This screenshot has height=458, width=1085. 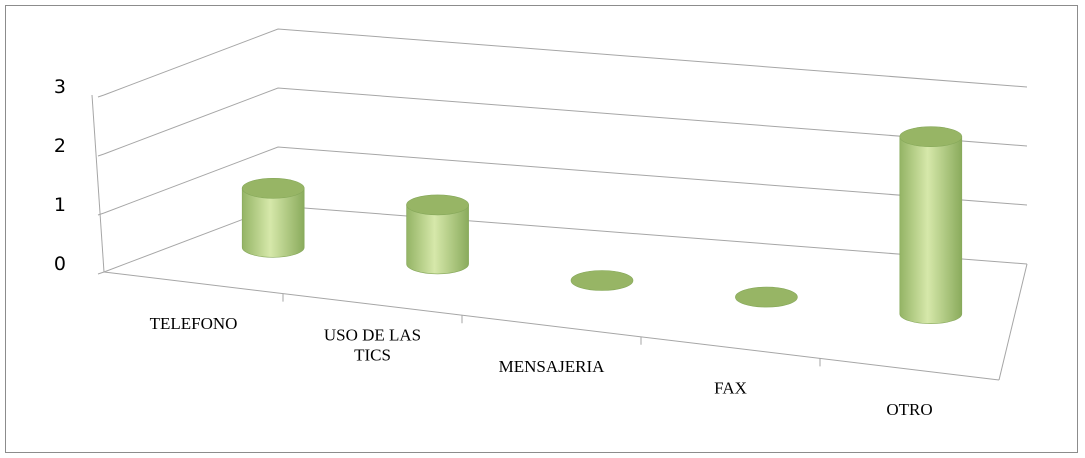 What do you see at coordinates (60, 175) in the screenshot?
I see `y-axis-tick-labels: 0 1 2 3` at bounding box center [60, 175].